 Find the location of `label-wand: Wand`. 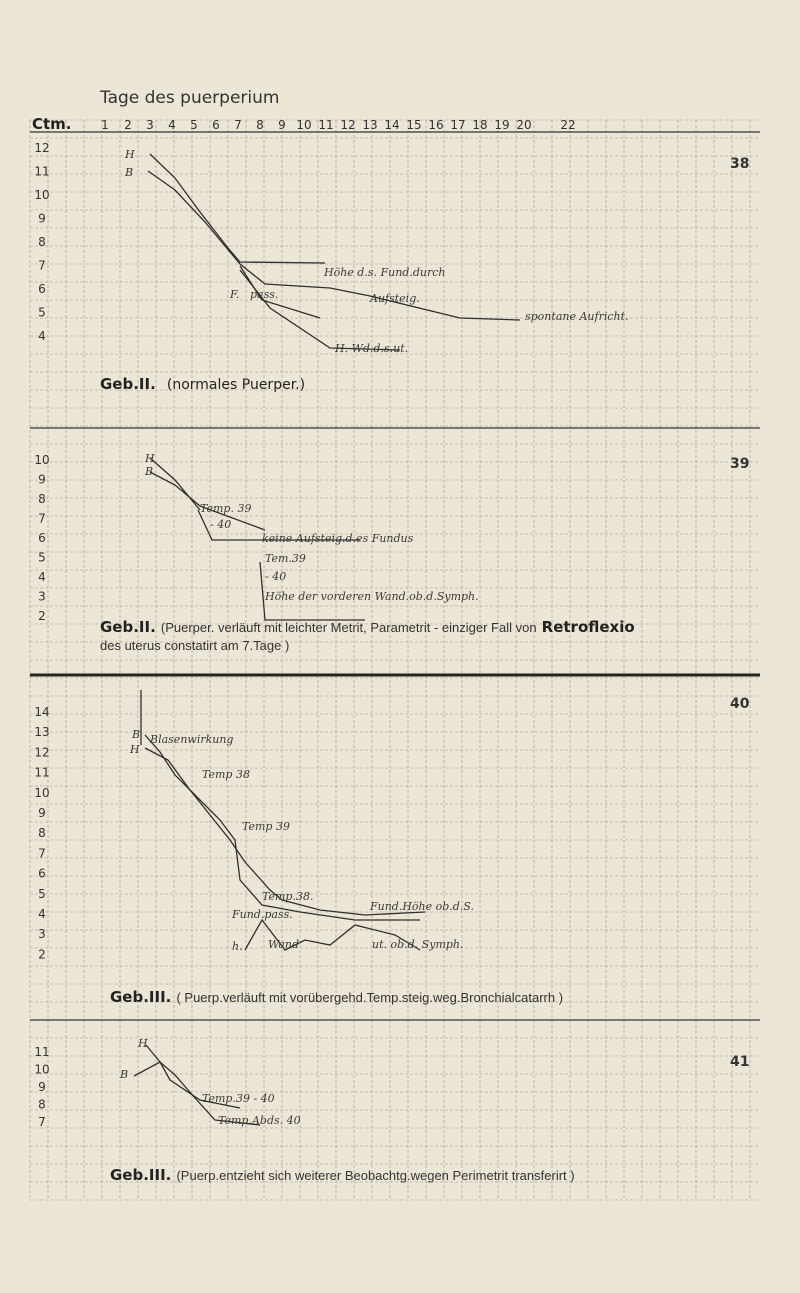

label-wand: Wand is located at coordinates (283, 944).